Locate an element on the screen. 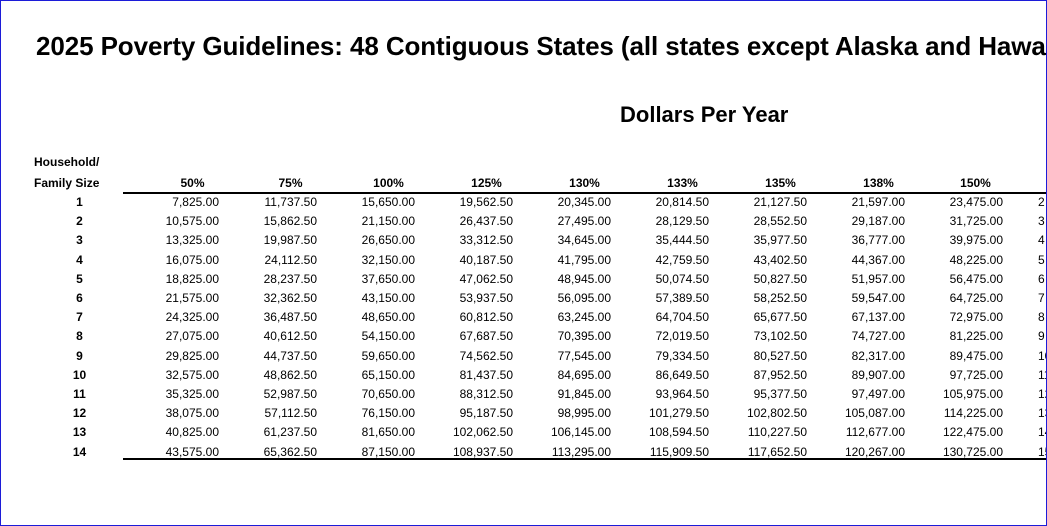 The image size is (1047, 526). amount-cell: 43,150.00 is located at coordinates (388, 298).